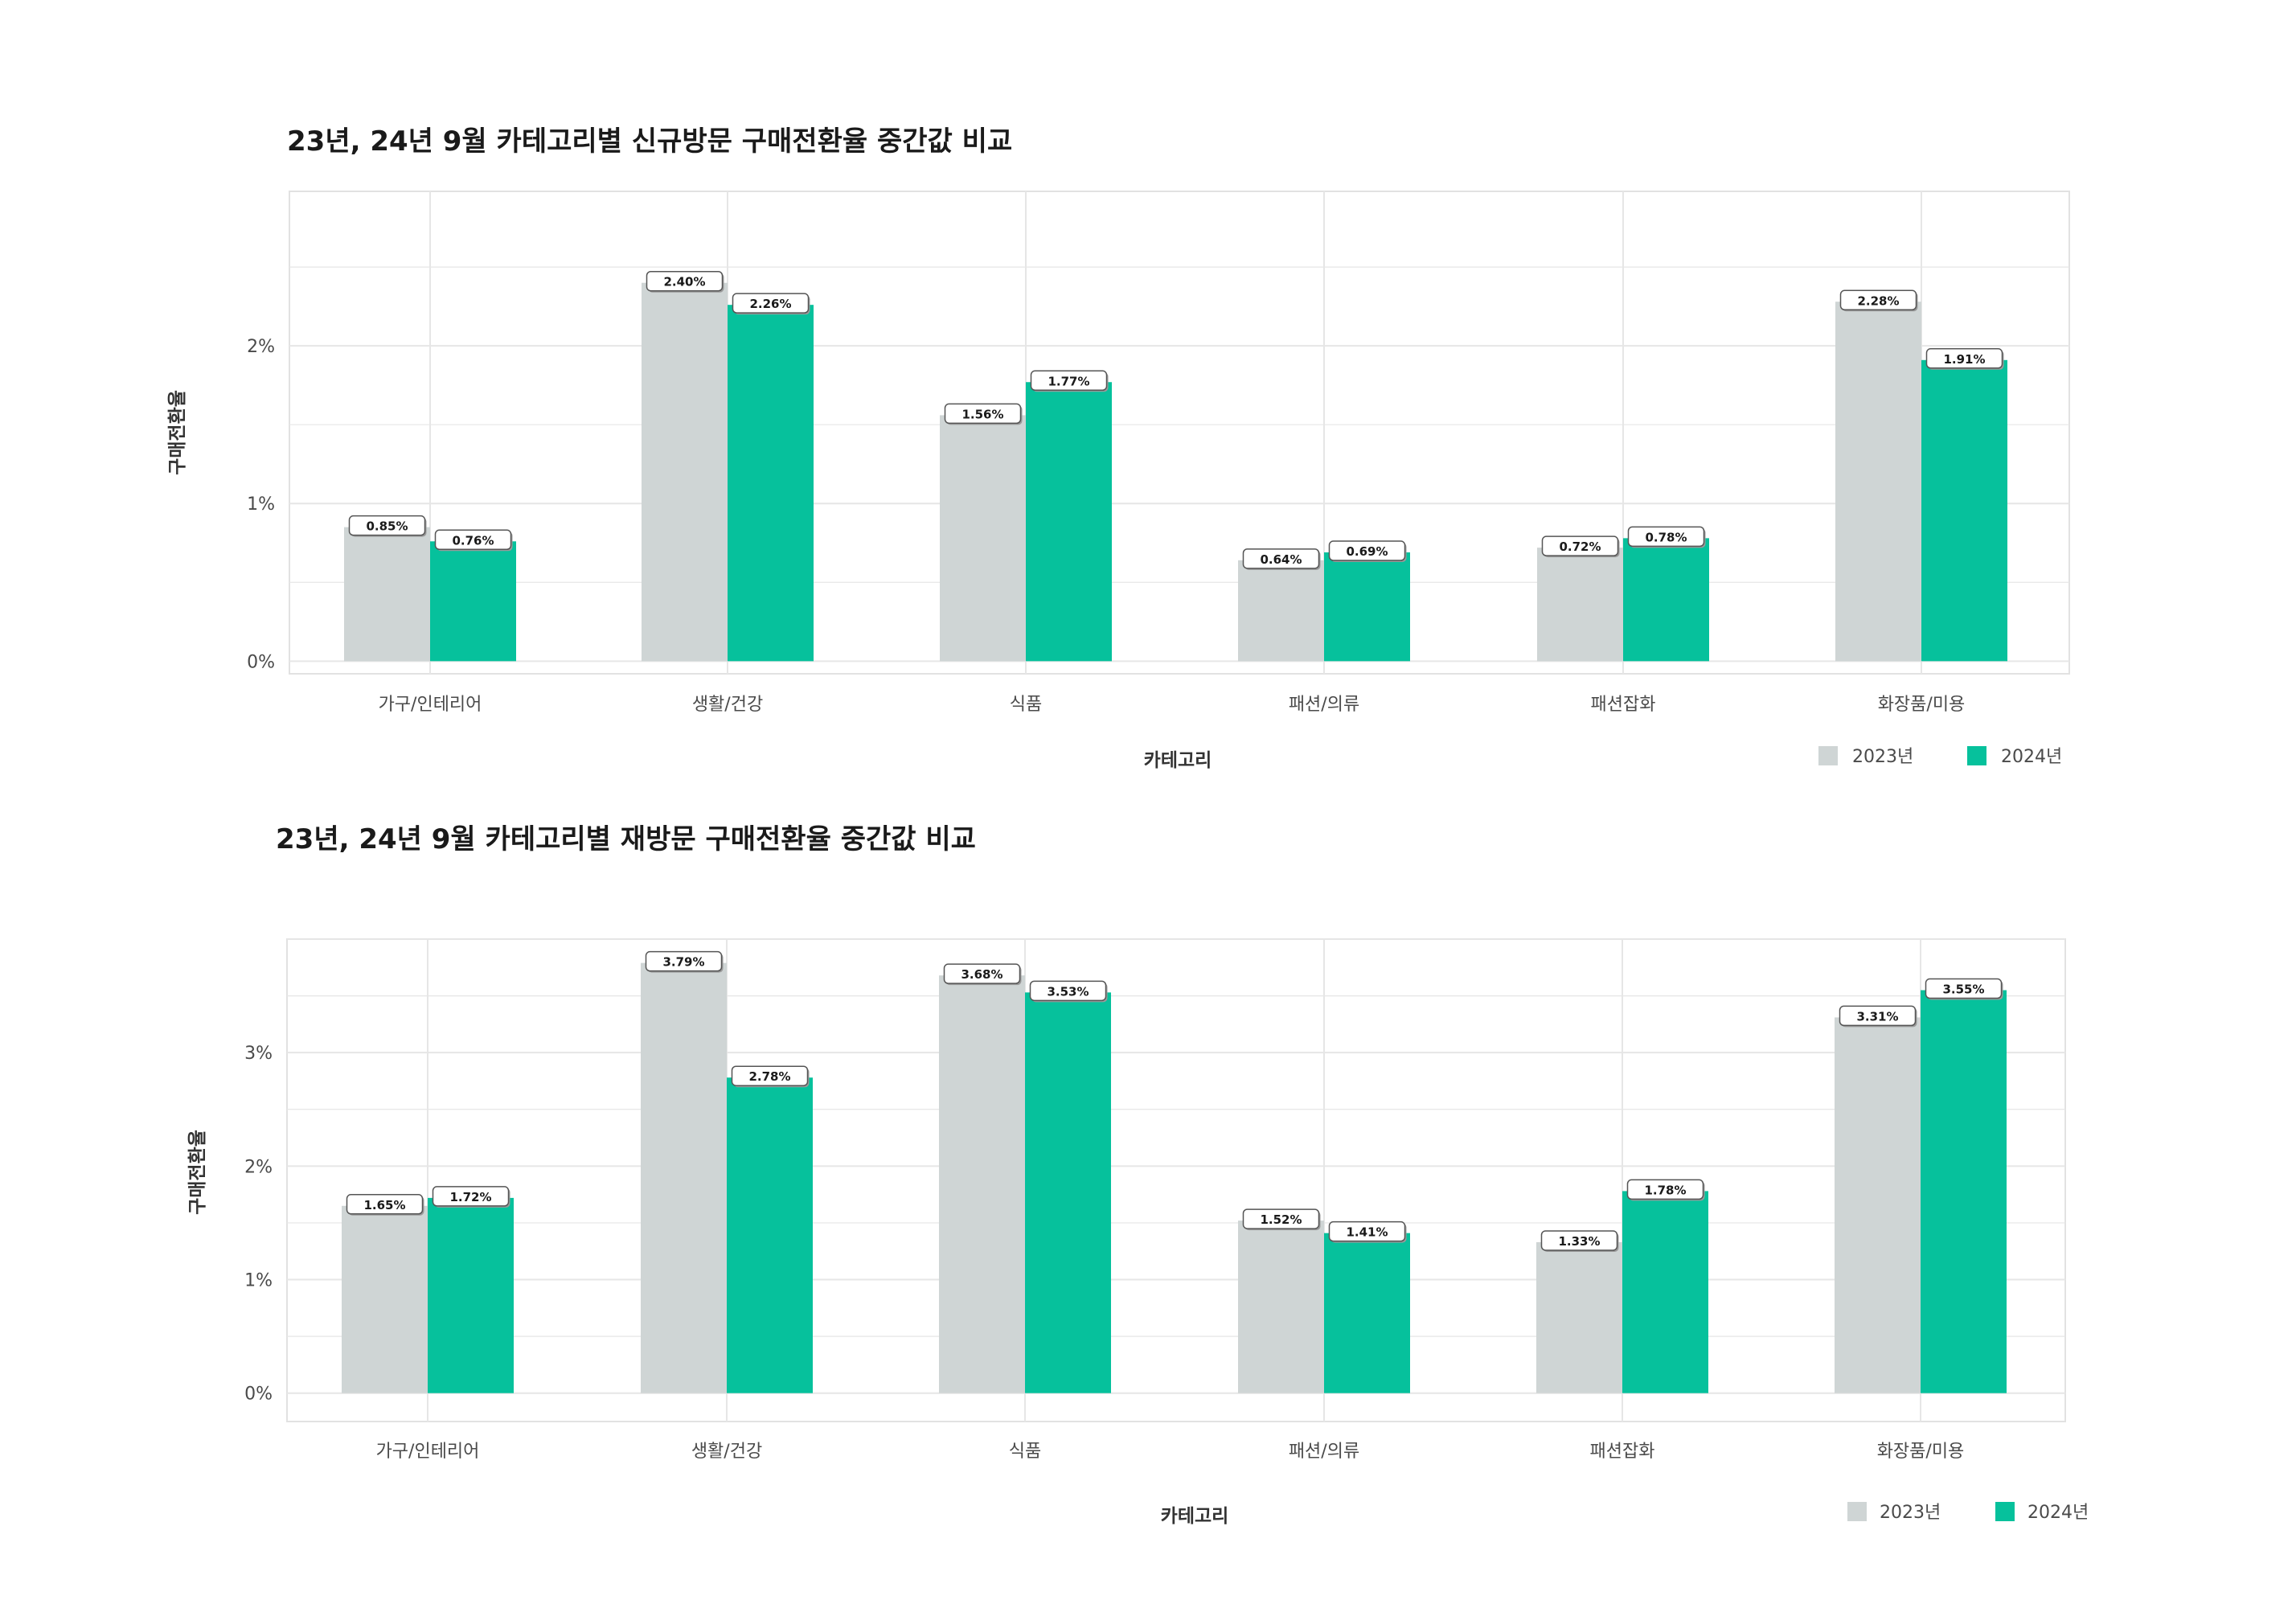 The width and height of the screenshot is (2296, 1600). I want to click on data-label: 1.91%, so click(1964, 359).